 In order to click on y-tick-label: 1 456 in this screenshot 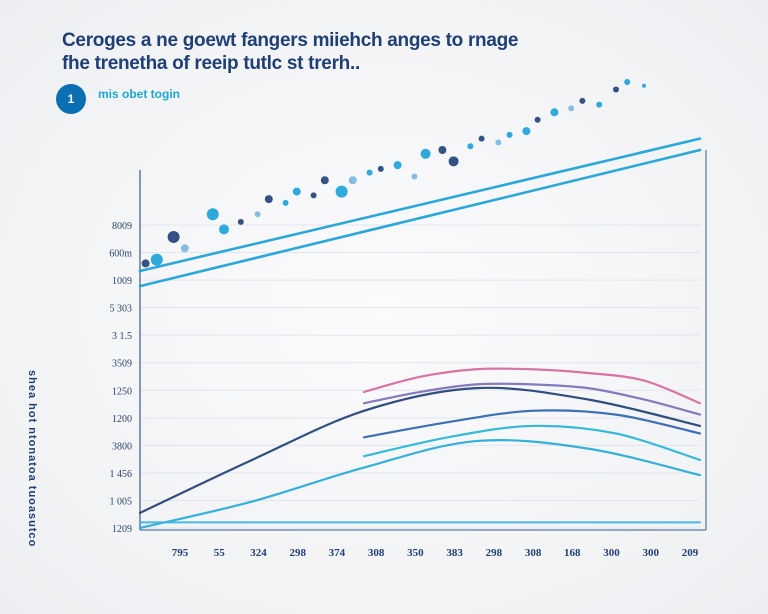, I will do `click(121, 474)`.